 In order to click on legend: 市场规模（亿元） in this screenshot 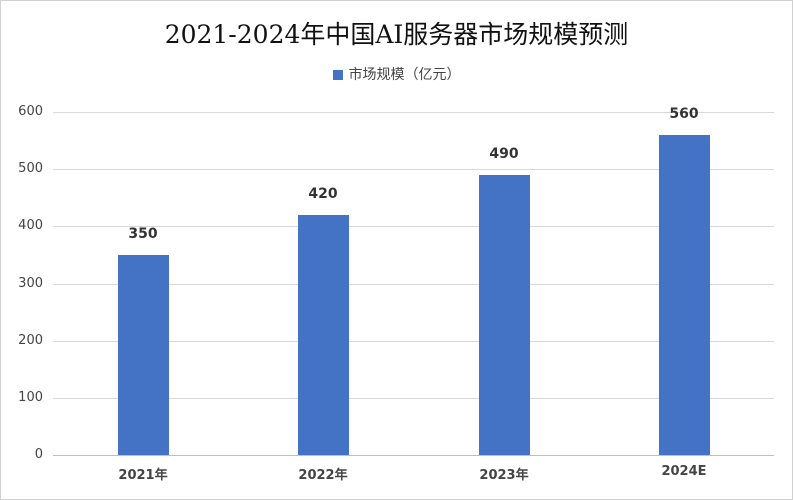, I will do `click(396, 74)`.